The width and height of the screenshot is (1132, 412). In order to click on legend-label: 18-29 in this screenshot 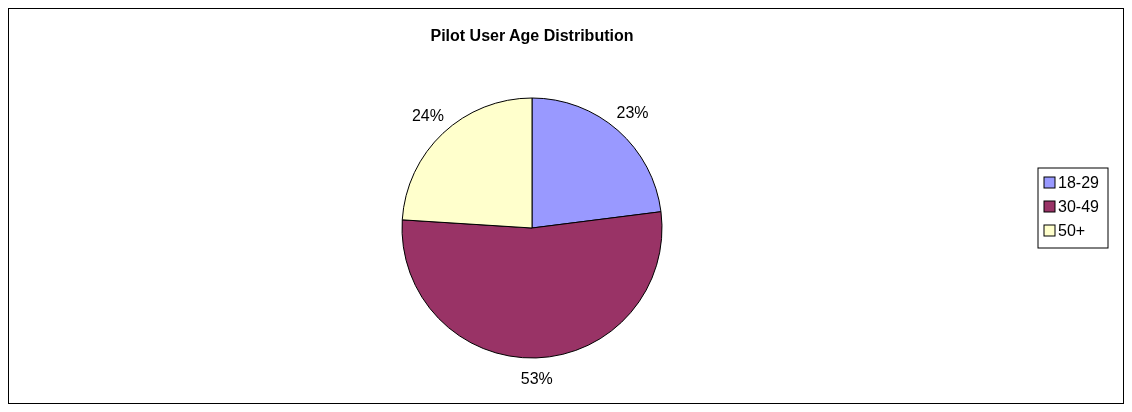, I will do `click(1079, 182)`.